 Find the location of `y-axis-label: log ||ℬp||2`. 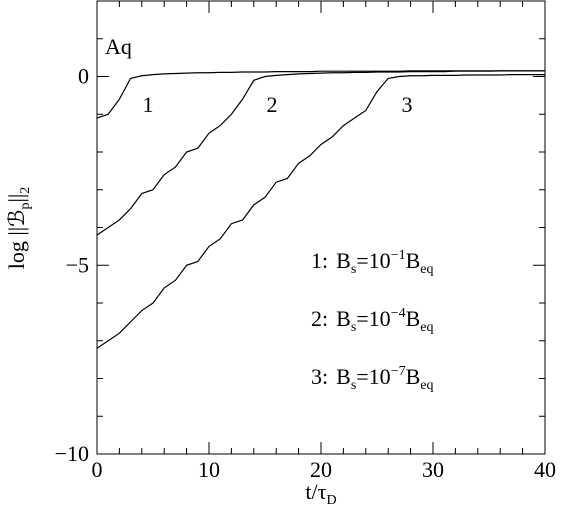

y-axis-label: log ||ℬp||2 is located at coordinates (18, 228).